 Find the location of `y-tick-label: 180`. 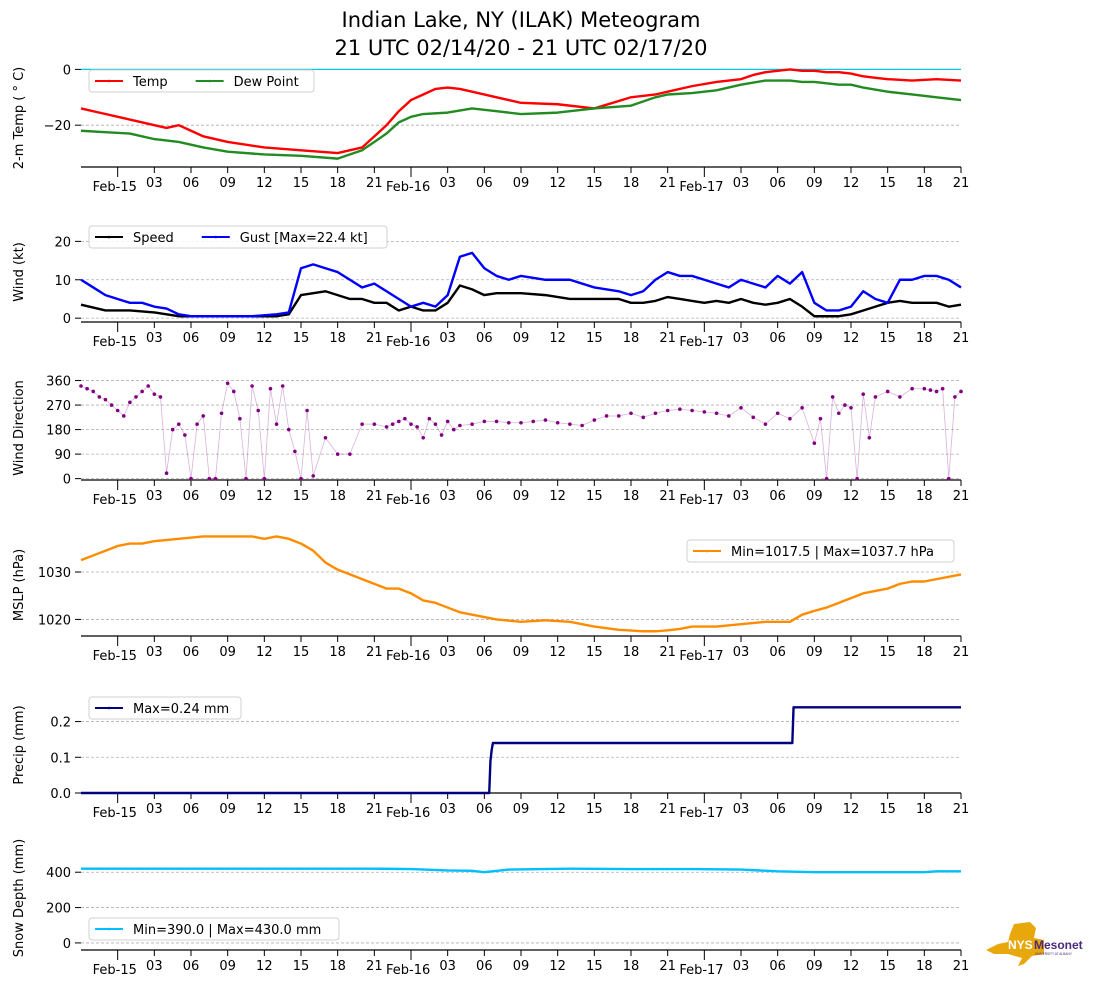

y-tick-label: 180 is located at coordinates (58, 431).